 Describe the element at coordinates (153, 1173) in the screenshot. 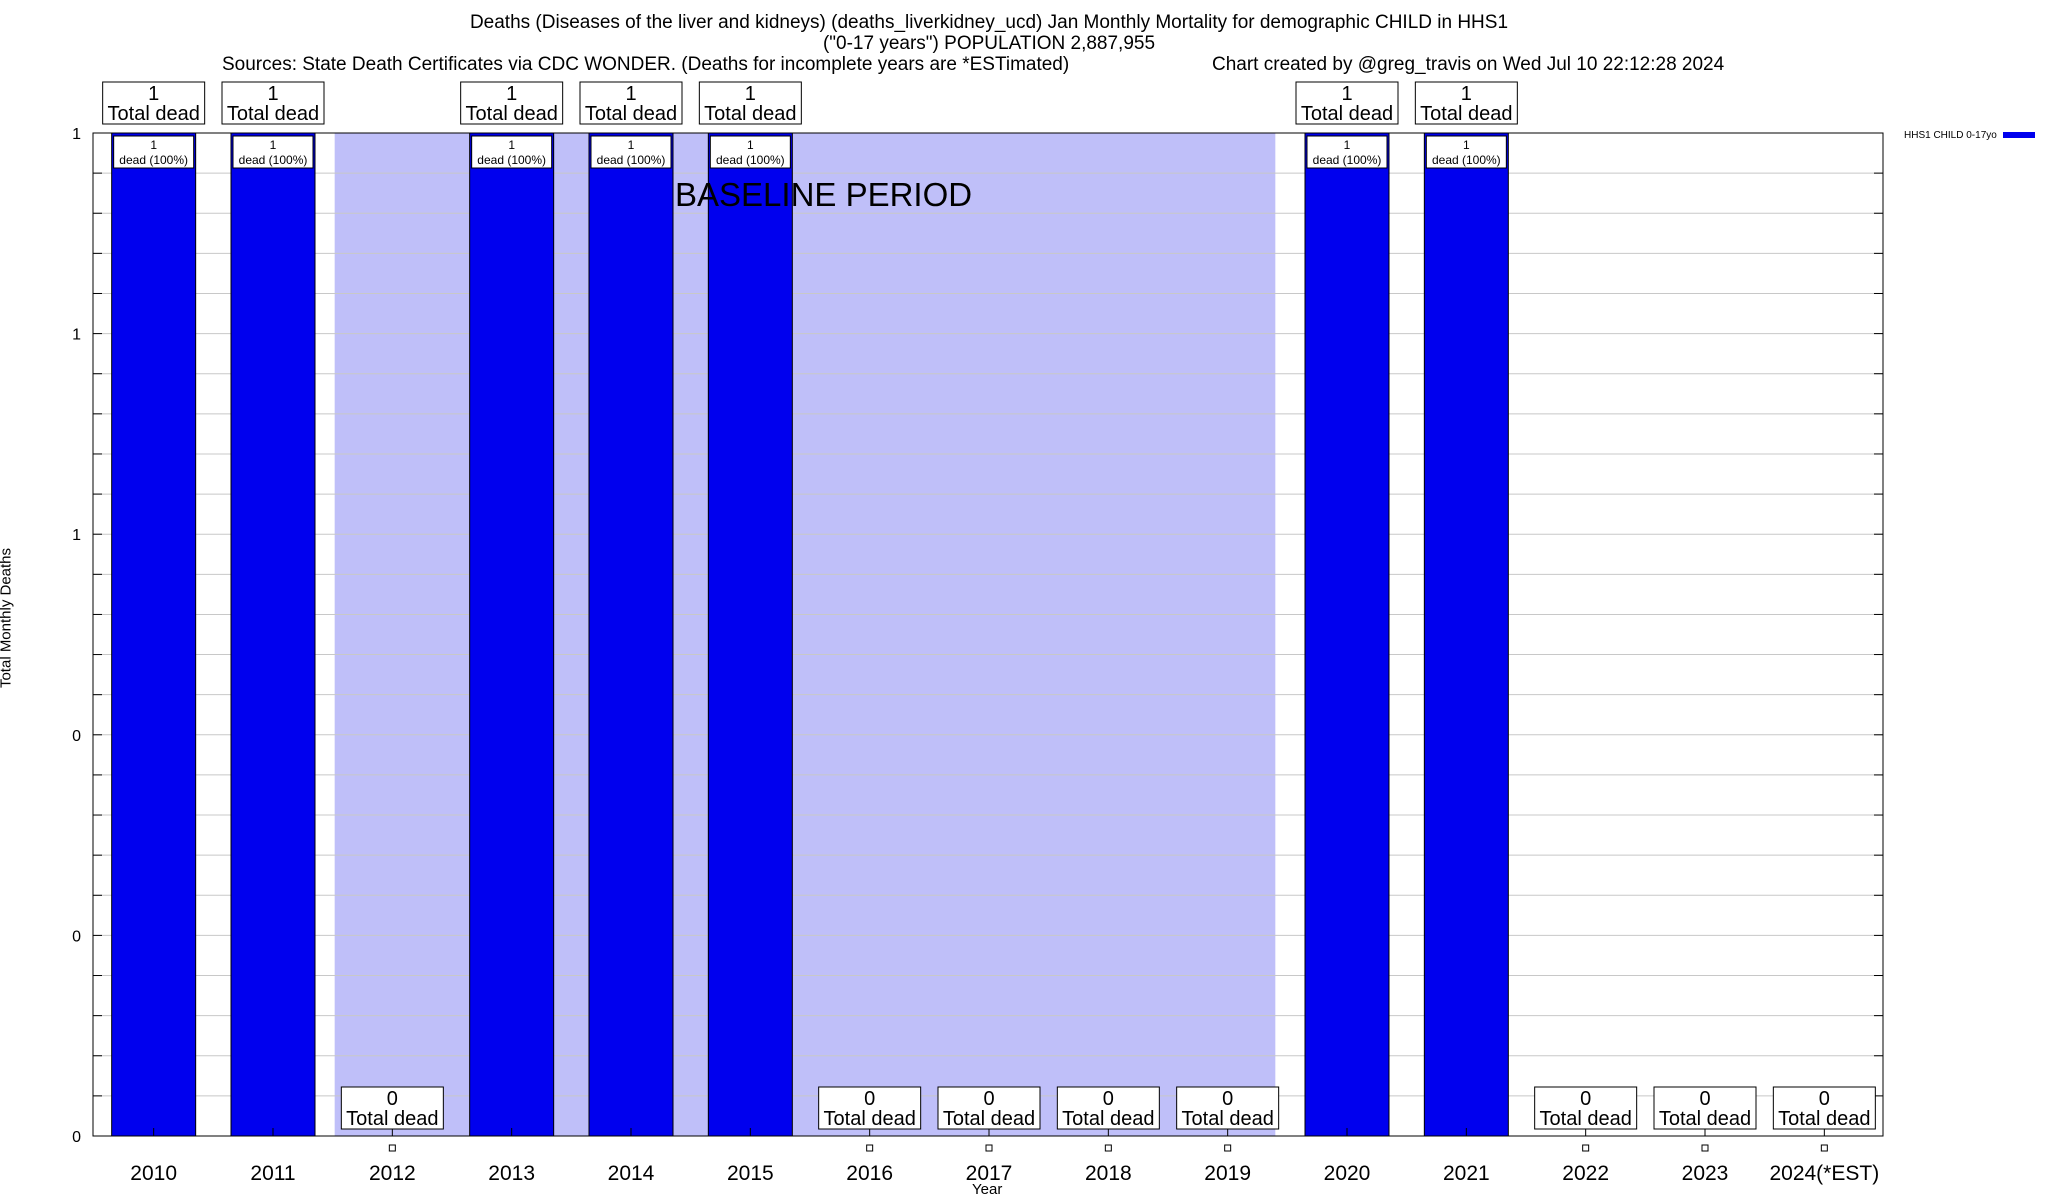

I see `x-tick-label: 2010` at that location.